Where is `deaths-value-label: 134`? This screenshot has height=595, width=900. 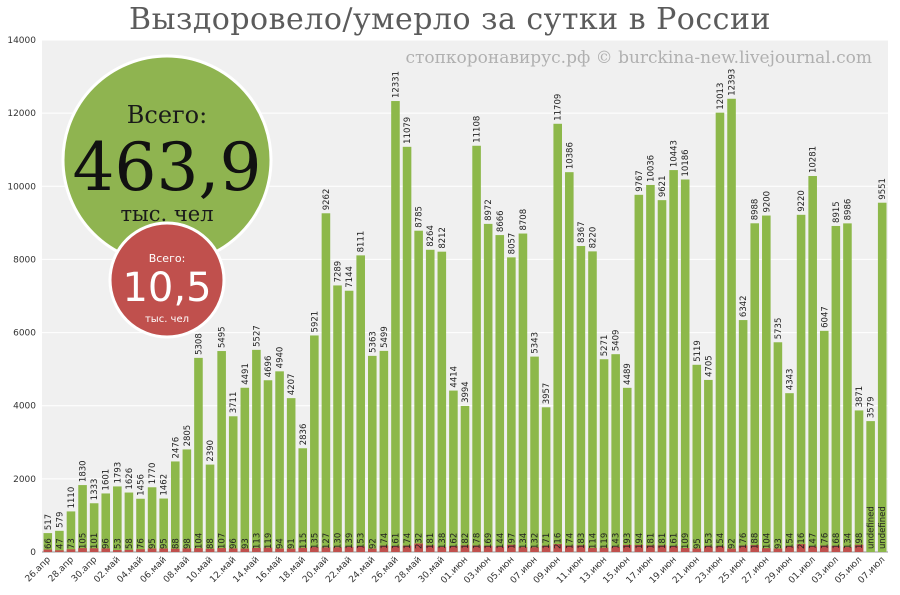
deaths-value-label: 134 is located at coordinates (848, 541).